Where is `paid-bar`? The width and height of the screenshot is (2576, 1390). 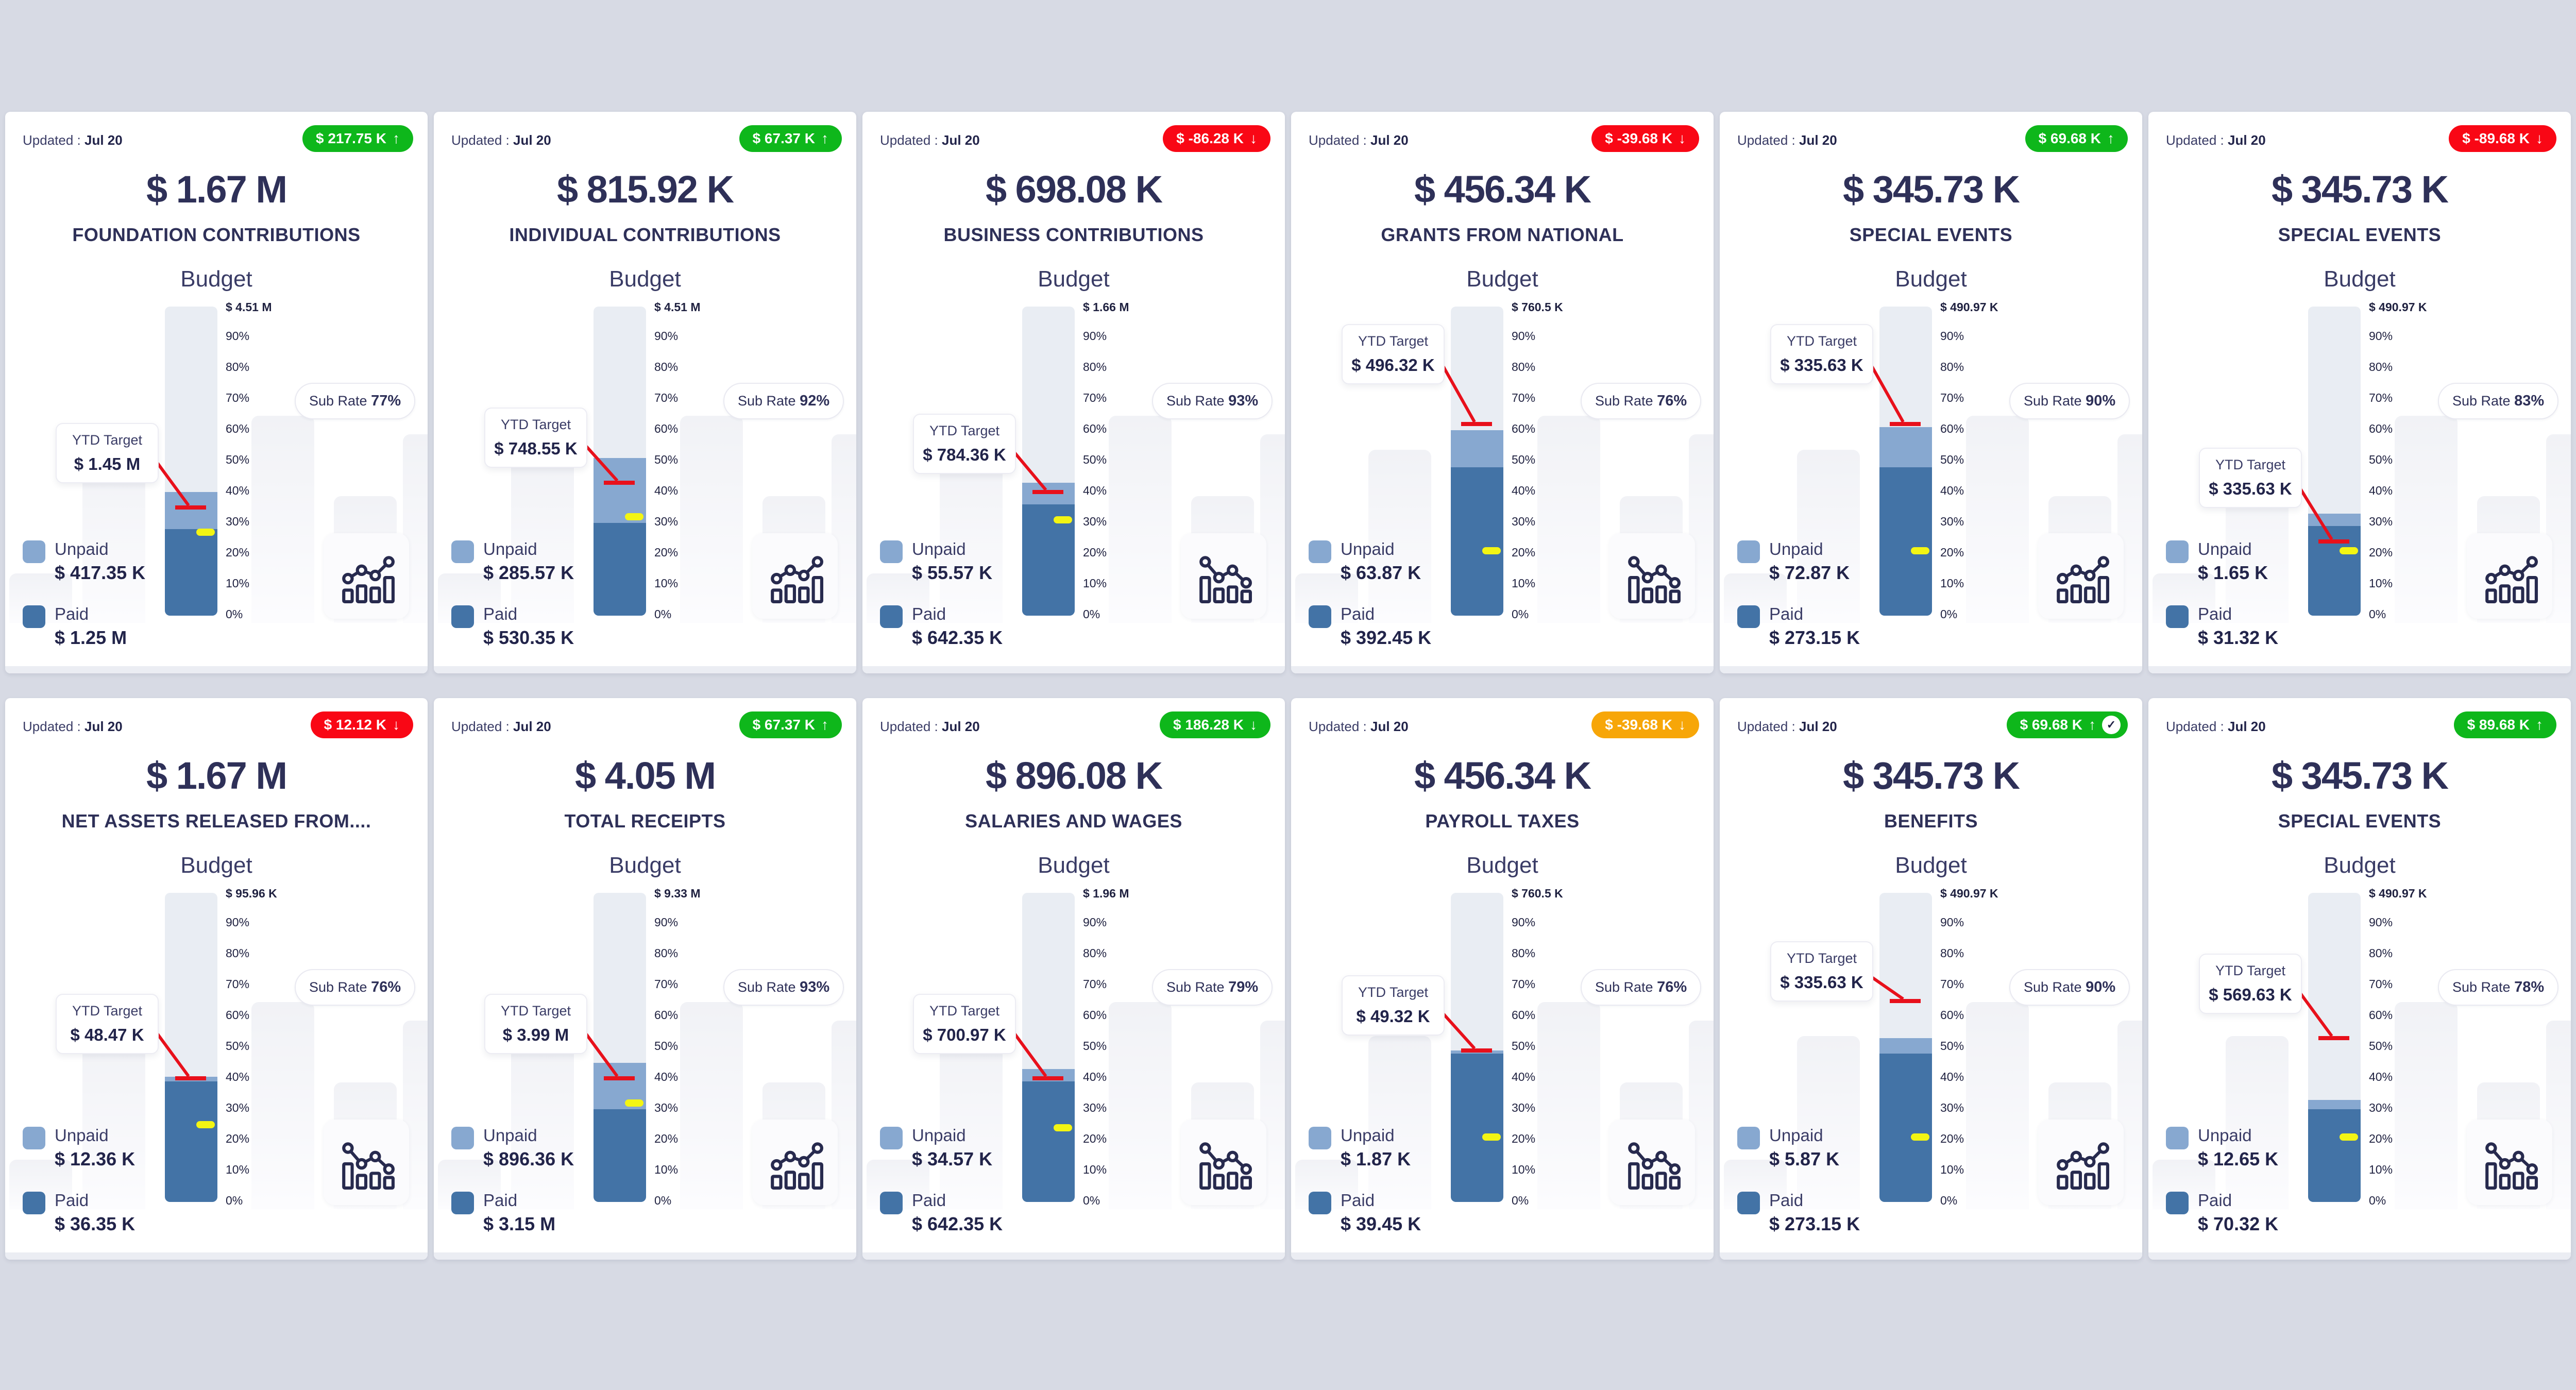
paid-bar is located at coordinates (1477, 1128).